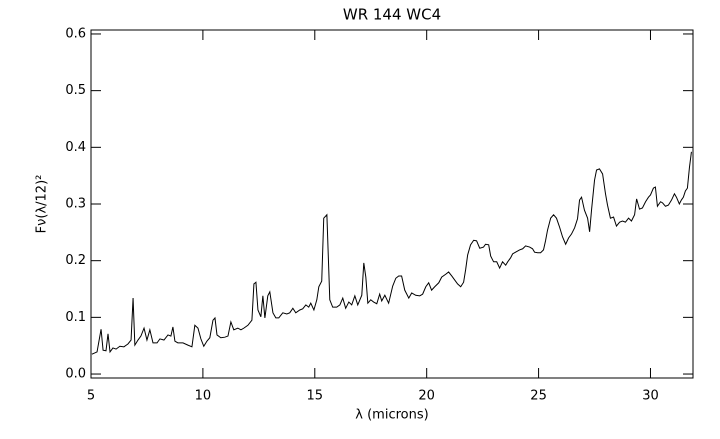 Image resolution: width=720 pixels, height=439 pixels. What do you see at coordinates (75, 317) in the screenshot?
I see `y-tick-label: 0.1` at bounding box center [75, 317].